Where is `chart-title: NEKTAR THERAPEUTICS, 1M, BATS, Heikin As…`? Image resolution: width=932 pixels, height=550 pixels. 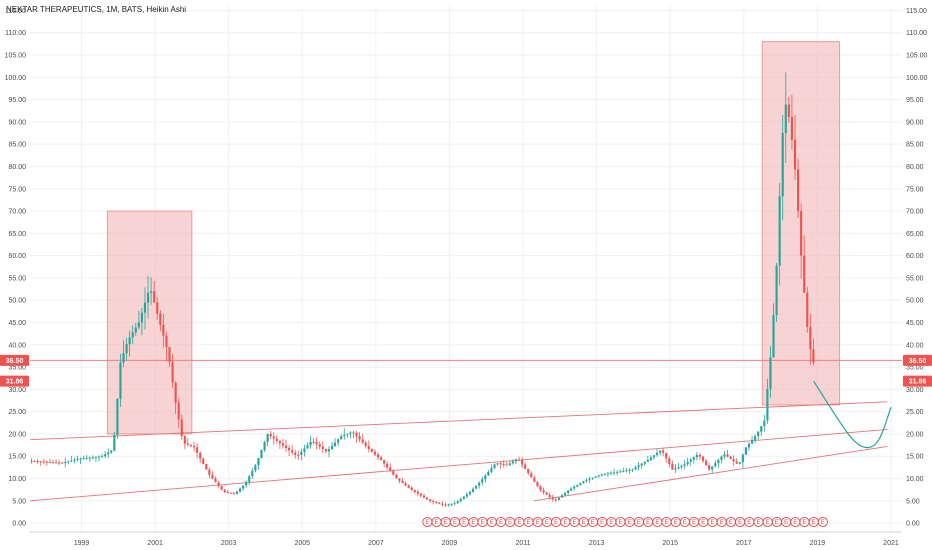 chart-title: NEKTAR THERAPEUTICS, 1M, BATS, Heikin As… is located at coordinates (96, 9).